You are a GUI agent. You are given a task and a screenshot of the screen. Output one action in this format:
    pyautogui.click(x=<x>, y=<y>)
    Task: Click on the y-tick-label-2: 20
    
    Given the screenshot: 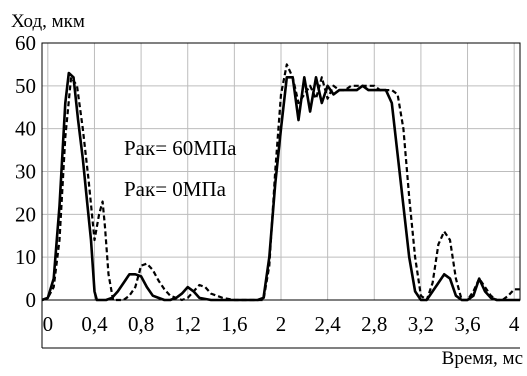 What is the action you would take?
    pyautogui.click(x=25, y=214)
    